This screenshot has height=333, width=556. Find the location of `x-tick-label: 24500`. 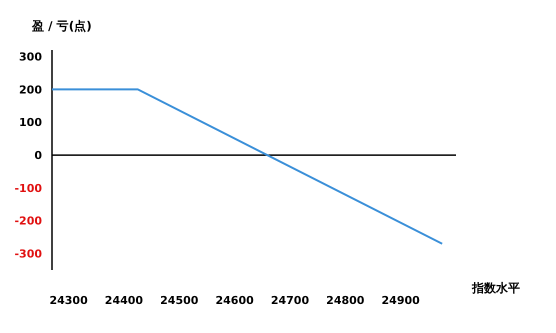

x-tick-label: 24500 is located at coordinates (179, 300).